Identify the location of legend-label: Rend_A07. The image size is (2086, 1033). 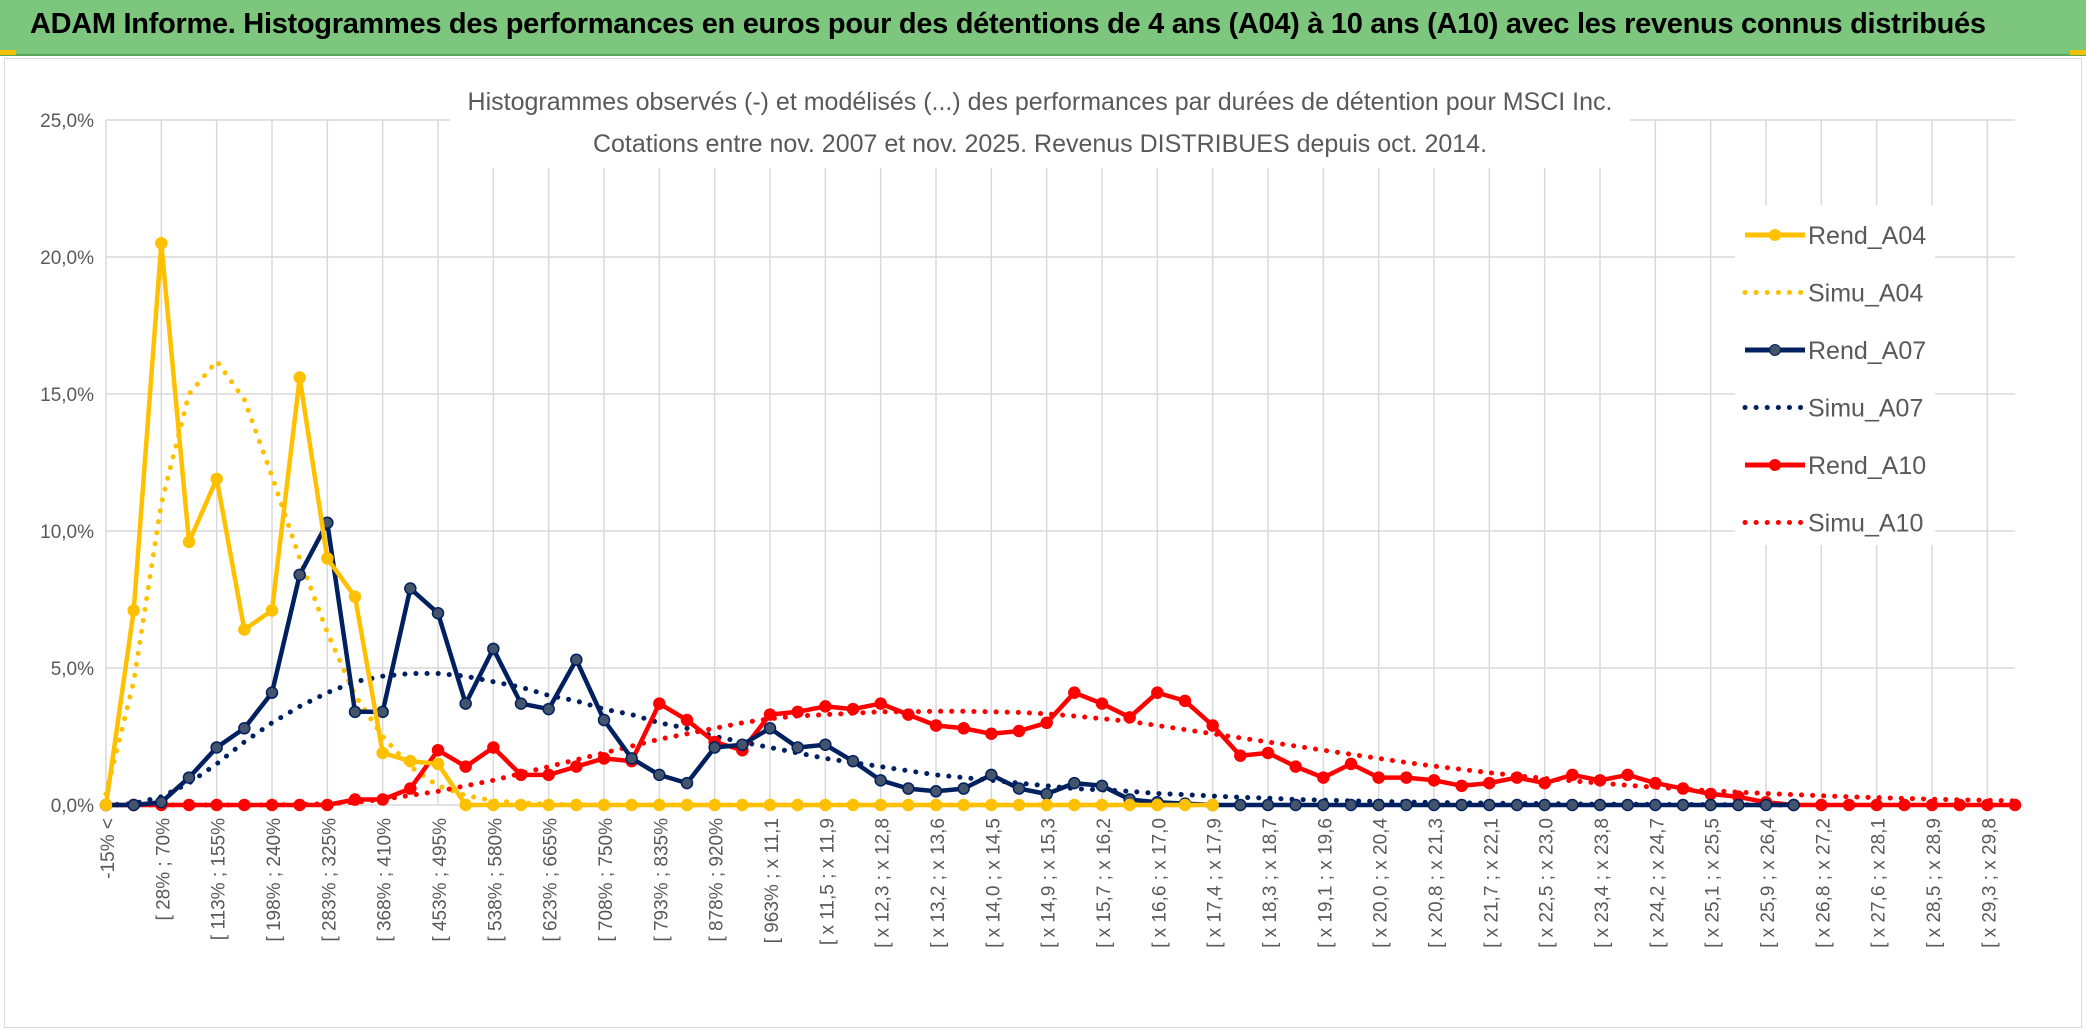
(1867, 351).